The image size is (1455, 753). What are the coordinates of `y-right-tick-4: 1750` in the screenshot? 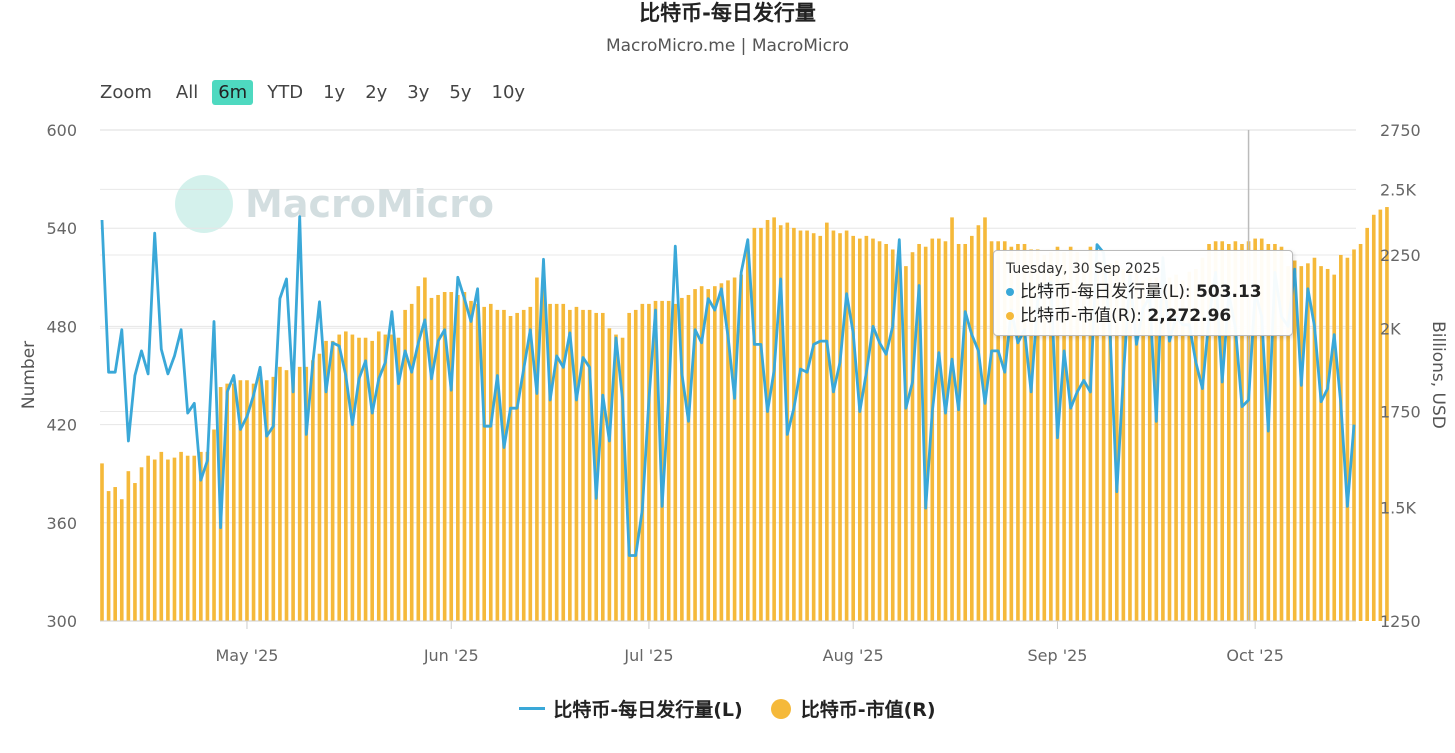 It's located at (1400, 411).